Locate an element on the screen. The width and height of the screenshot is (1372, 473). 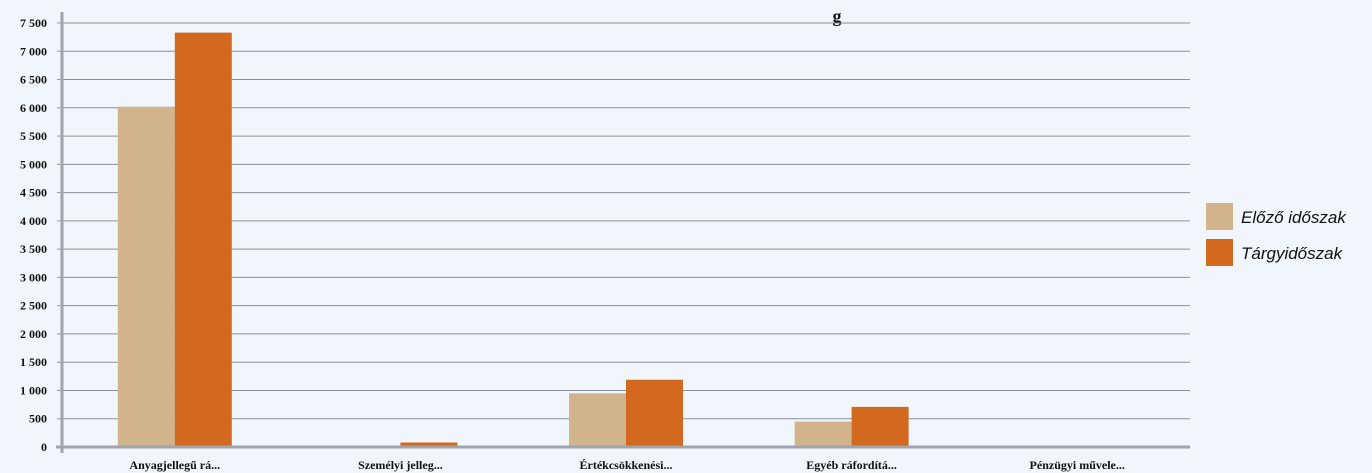
y-tick-label: 7 500 is located at coordinates (33, 23).